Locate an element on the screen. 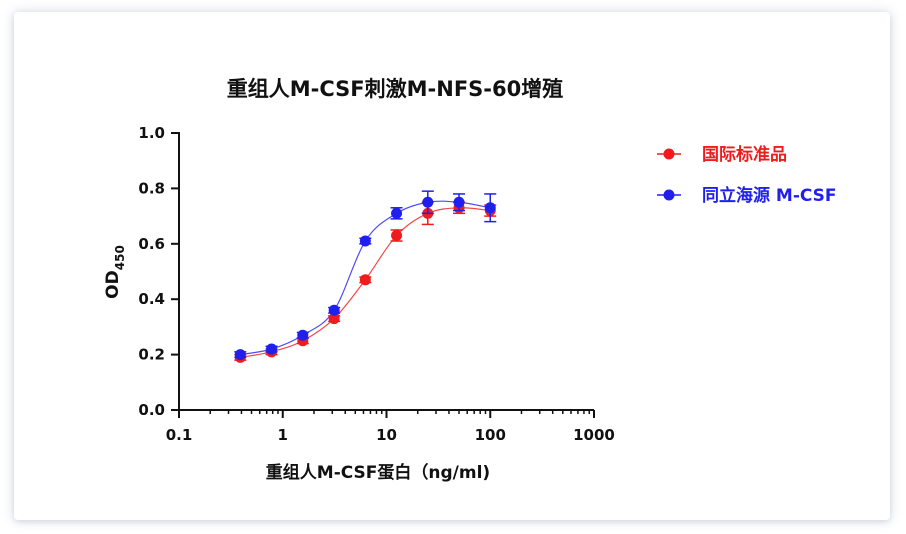  chart-title: 重组人M-CSF刺激M-NFS-60增殖 is located at coordinates (395, 89).